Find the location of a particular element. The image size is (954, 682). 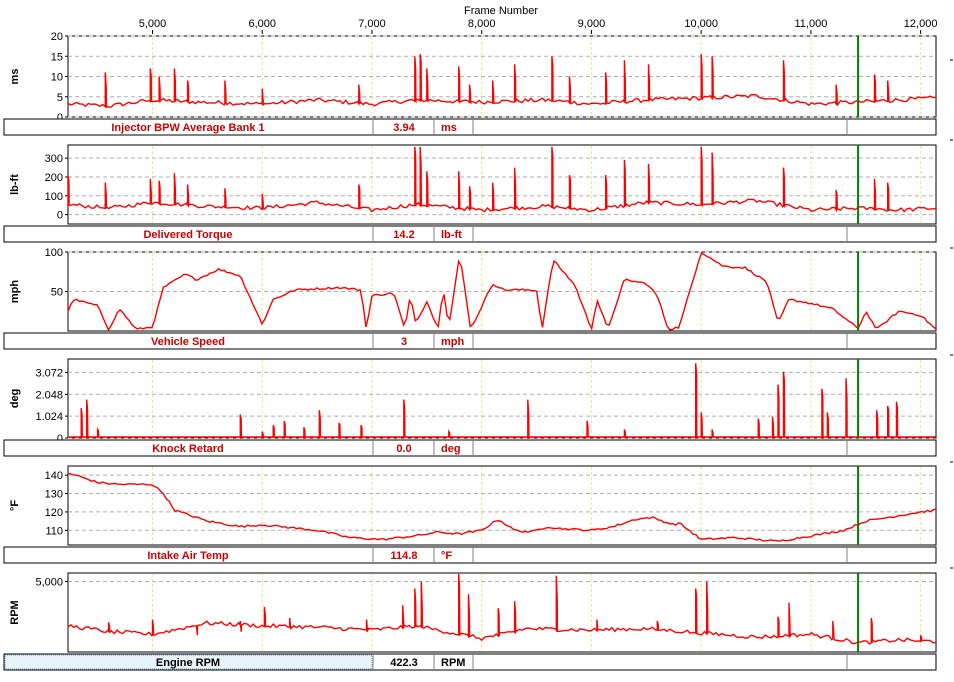

y-tick-label: 2.048 is located at coordinates (49, 395).